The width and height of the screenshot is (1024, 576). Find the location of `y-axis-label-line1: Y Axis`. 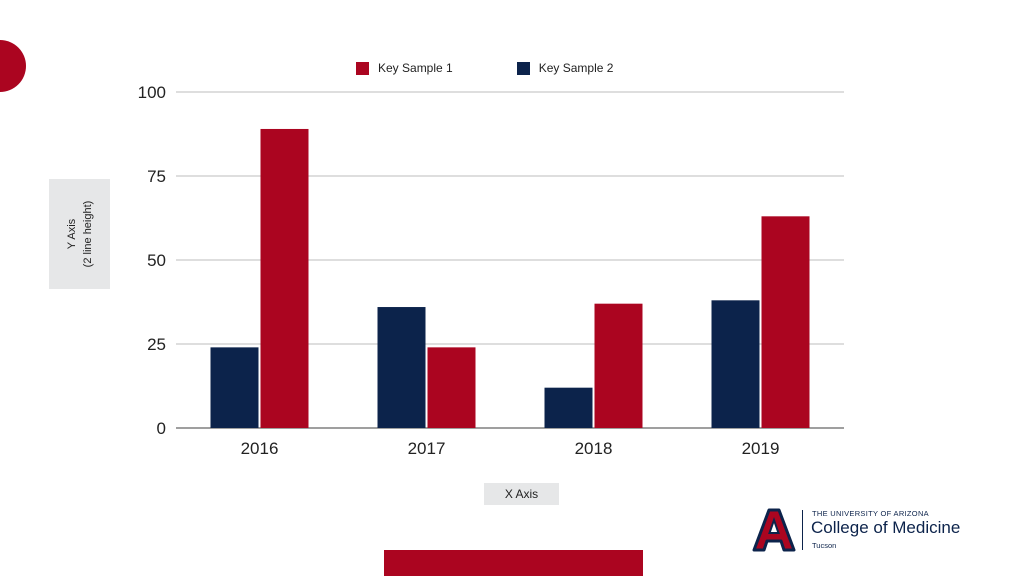

y-axis-label-line1: Y Axis is located at coordinates (71, 234).